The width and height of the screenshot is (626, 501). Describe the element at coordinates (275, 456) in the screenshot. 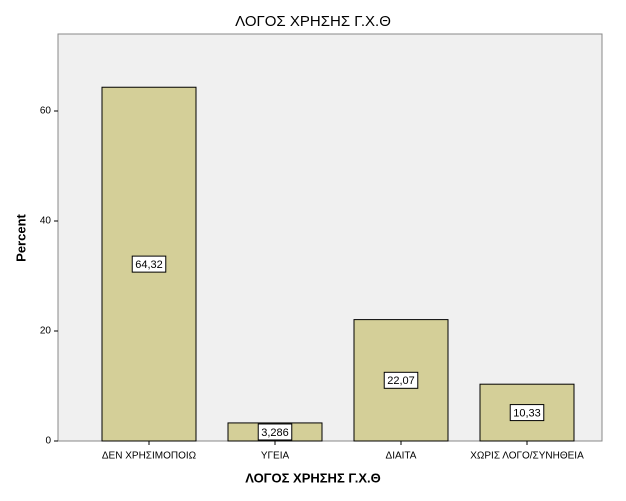

I see `x-tick-label: ΥΓΕΙΑ` at that location.